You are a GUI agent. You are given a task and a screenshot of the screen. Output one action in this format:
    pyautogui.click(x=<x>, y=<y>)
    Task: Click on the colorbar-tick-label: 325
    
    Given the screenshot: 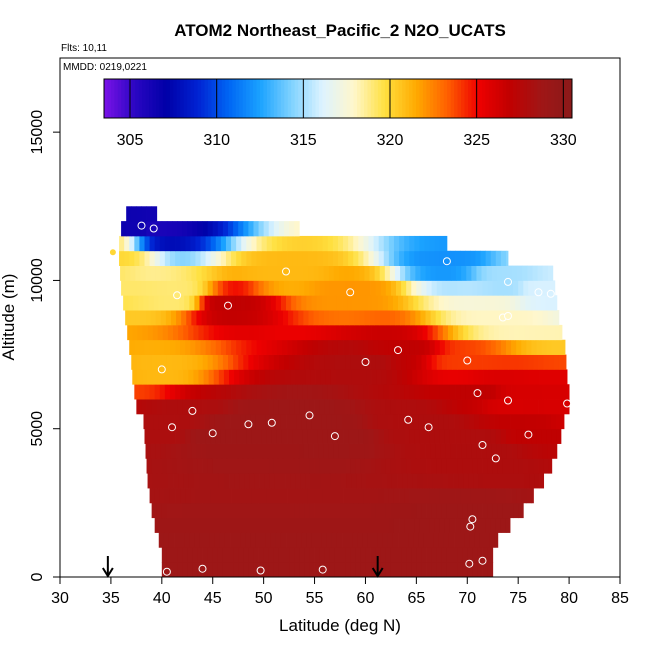 What is the action you would take?
    pyautogui.click(x=476, y=140)
    